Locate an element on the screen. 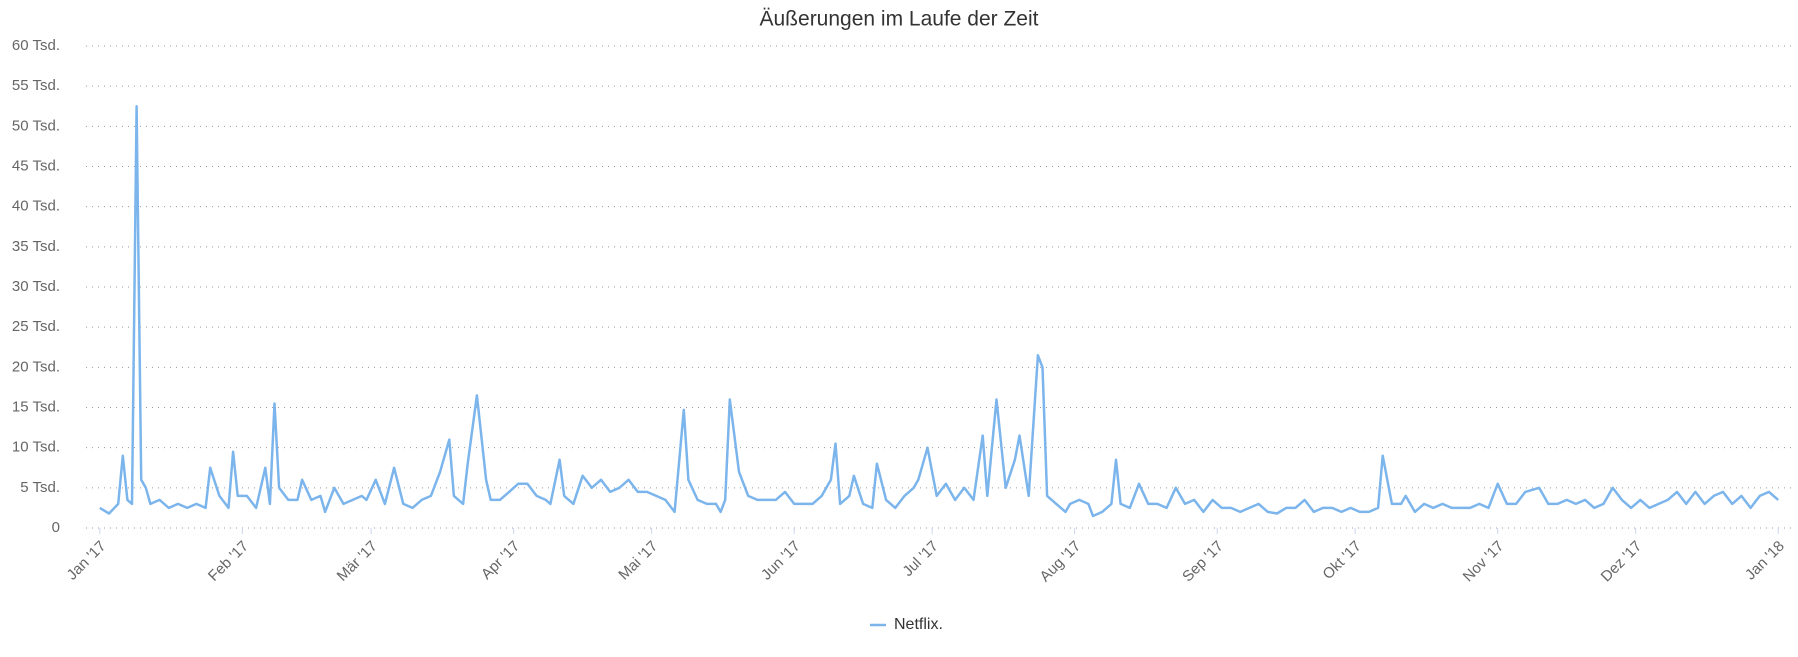  y-tick-label: 20 Tsd. is located at coordinates (36, 366).